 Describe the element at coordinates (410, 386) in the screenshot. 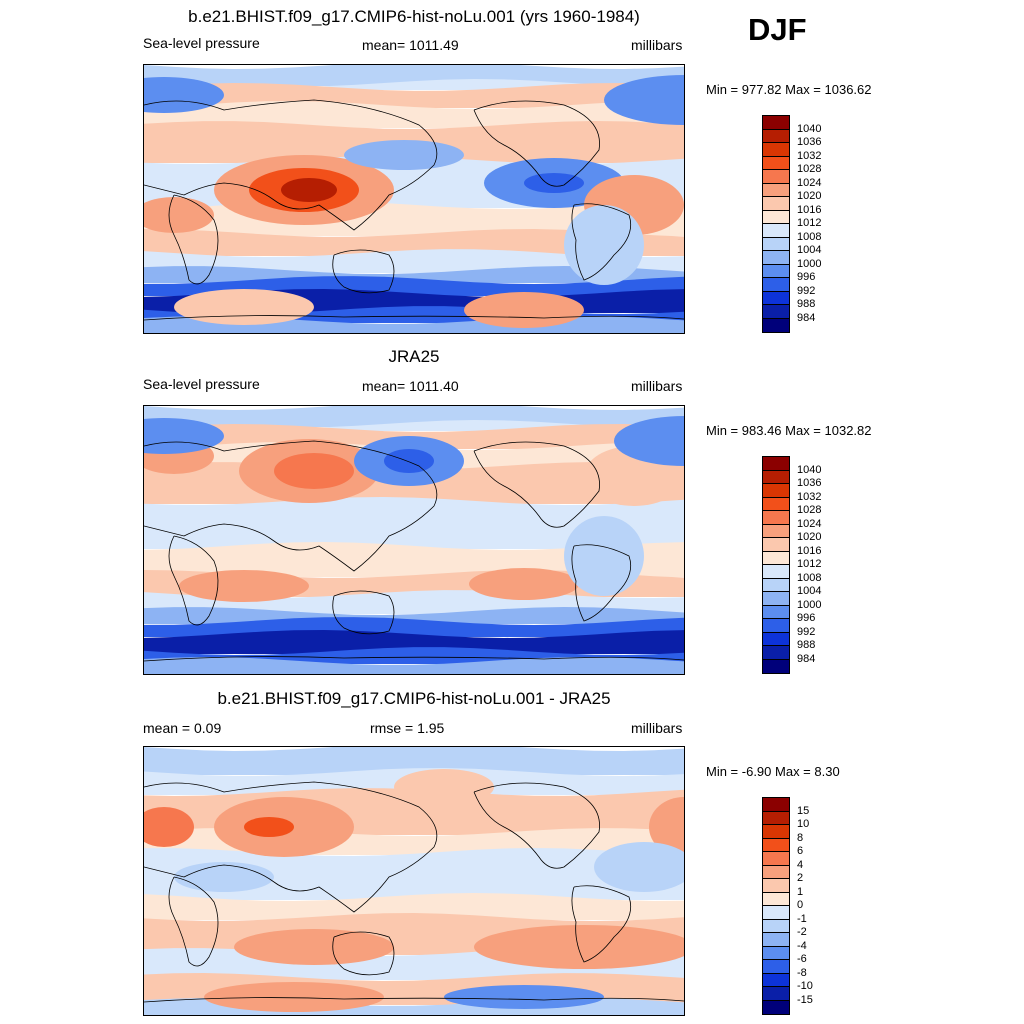

I see `panel-2-center-label: mean= 1011.40` at that location.